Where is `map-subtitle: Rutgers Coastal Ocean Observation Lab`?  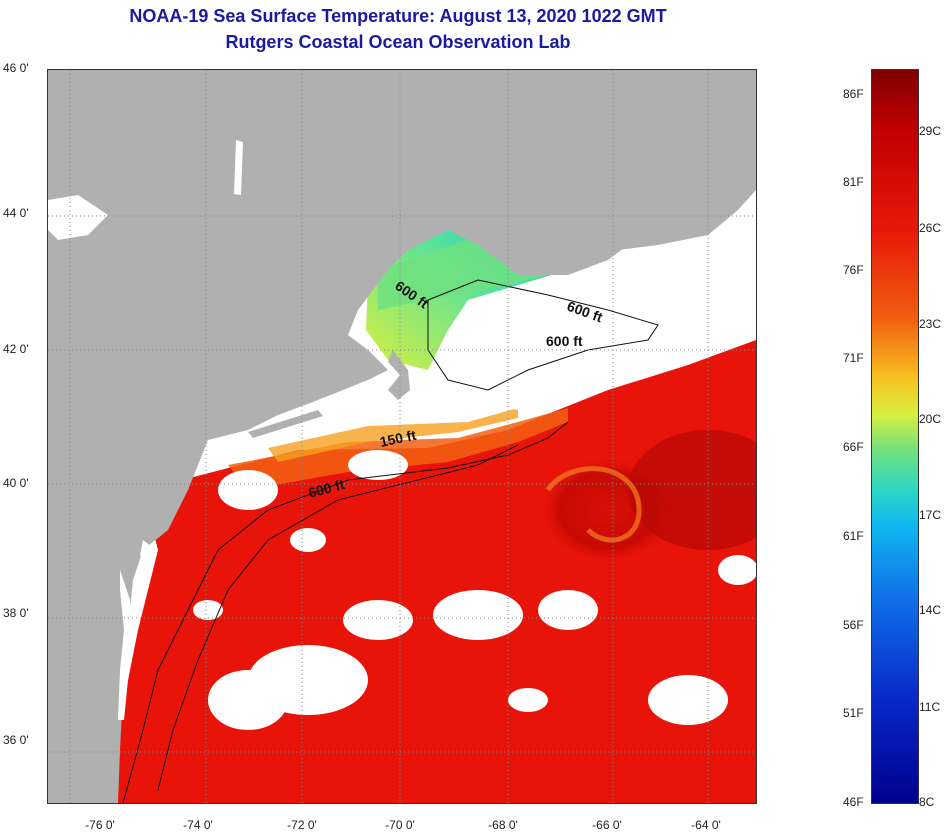 map-subtitle: Rutgers Coastal Ocean Observation Lab is located at coordinates (398, 42).